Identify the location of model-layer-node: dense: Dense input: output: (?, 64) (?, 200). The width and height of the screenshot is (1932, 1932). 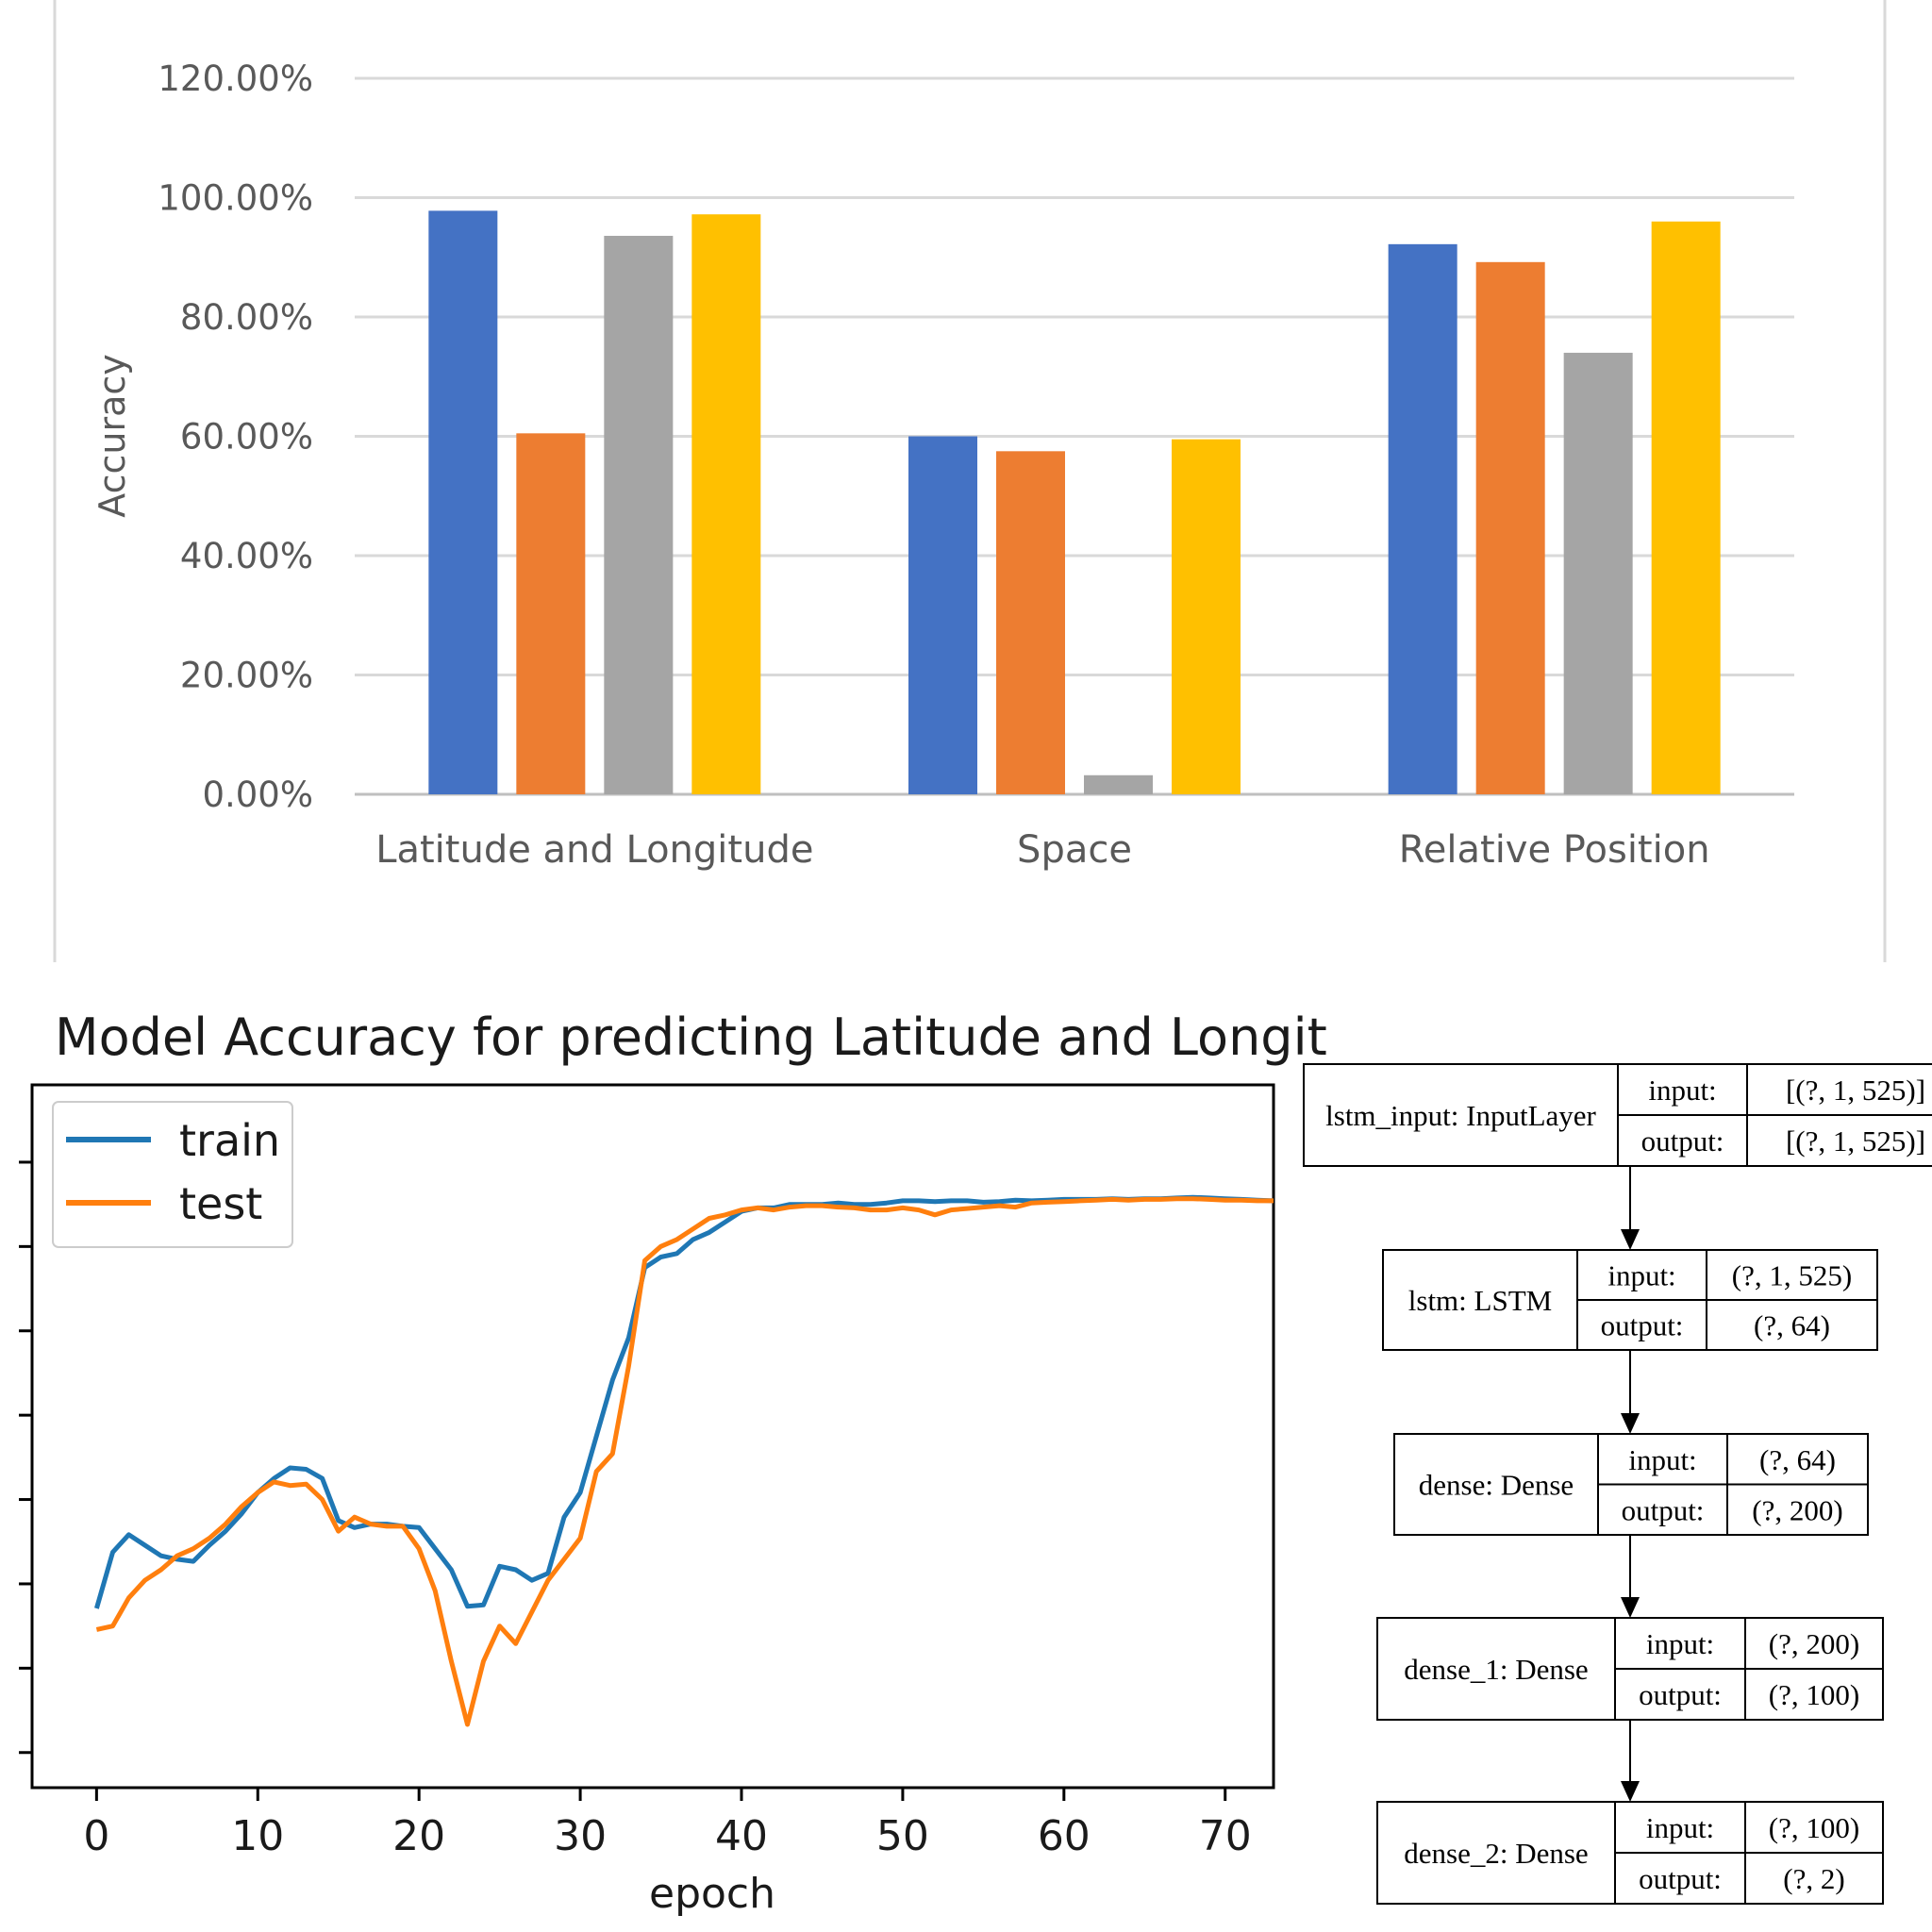
(1631, 1484).